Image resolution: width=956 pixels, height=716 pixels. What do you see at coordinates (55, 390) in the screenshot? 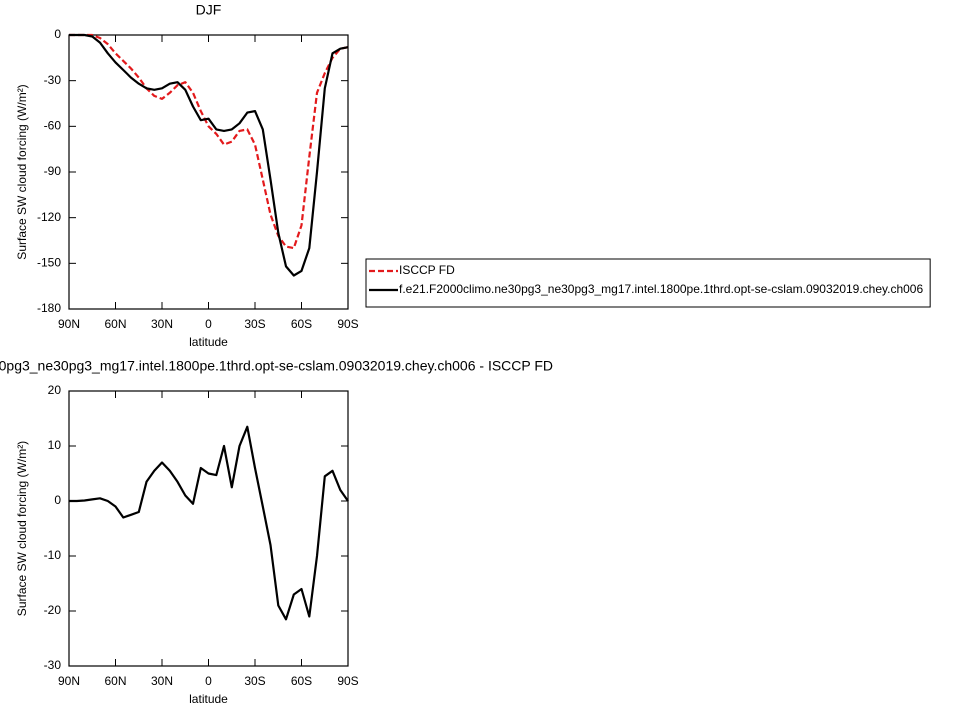
I see `y-tick-label: 20` at bounding box center [55, 390].